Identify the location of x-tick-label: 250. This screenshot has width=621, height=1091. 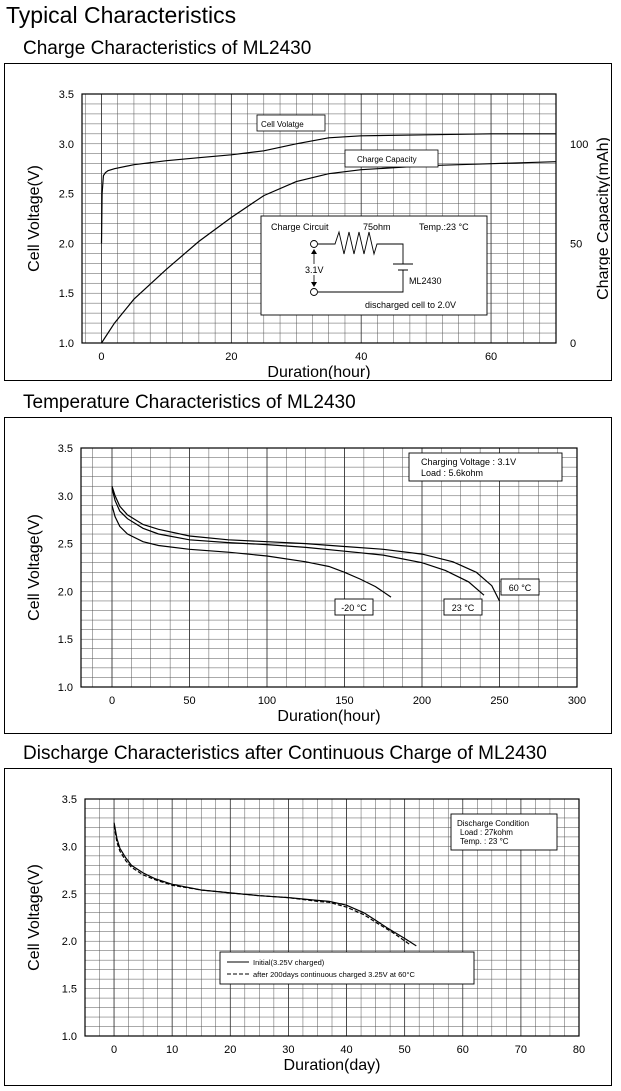
(499, 701).